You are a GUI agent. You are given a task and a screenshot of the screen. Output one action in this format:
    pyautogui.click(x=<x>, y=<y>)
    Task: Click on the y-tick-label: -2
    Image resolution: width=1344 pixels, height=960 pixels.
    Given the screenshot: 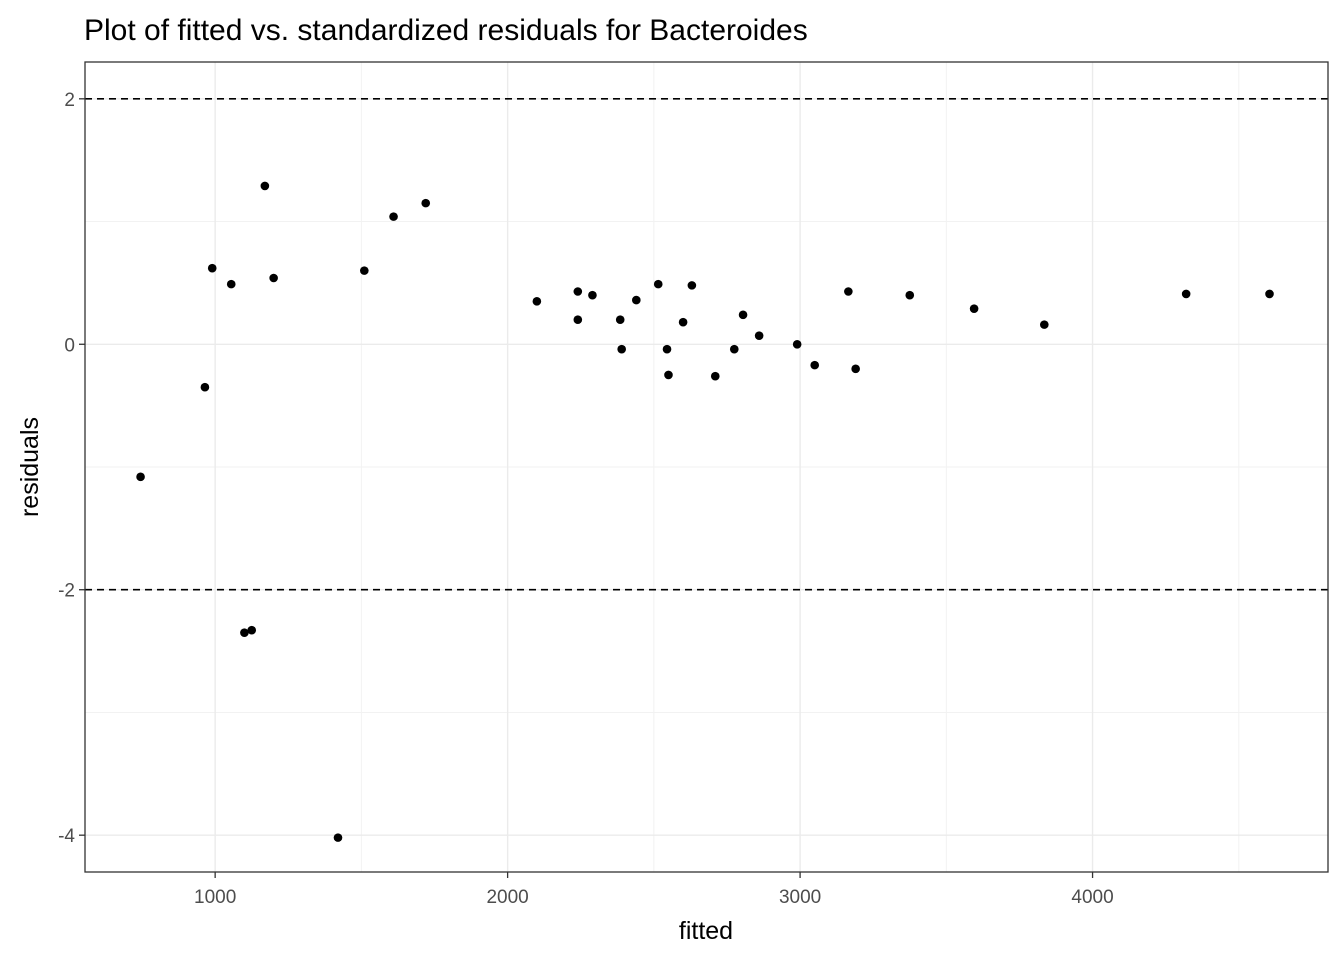 What is the action you would take?
    pyautogui.click(x=66, y=591)
    